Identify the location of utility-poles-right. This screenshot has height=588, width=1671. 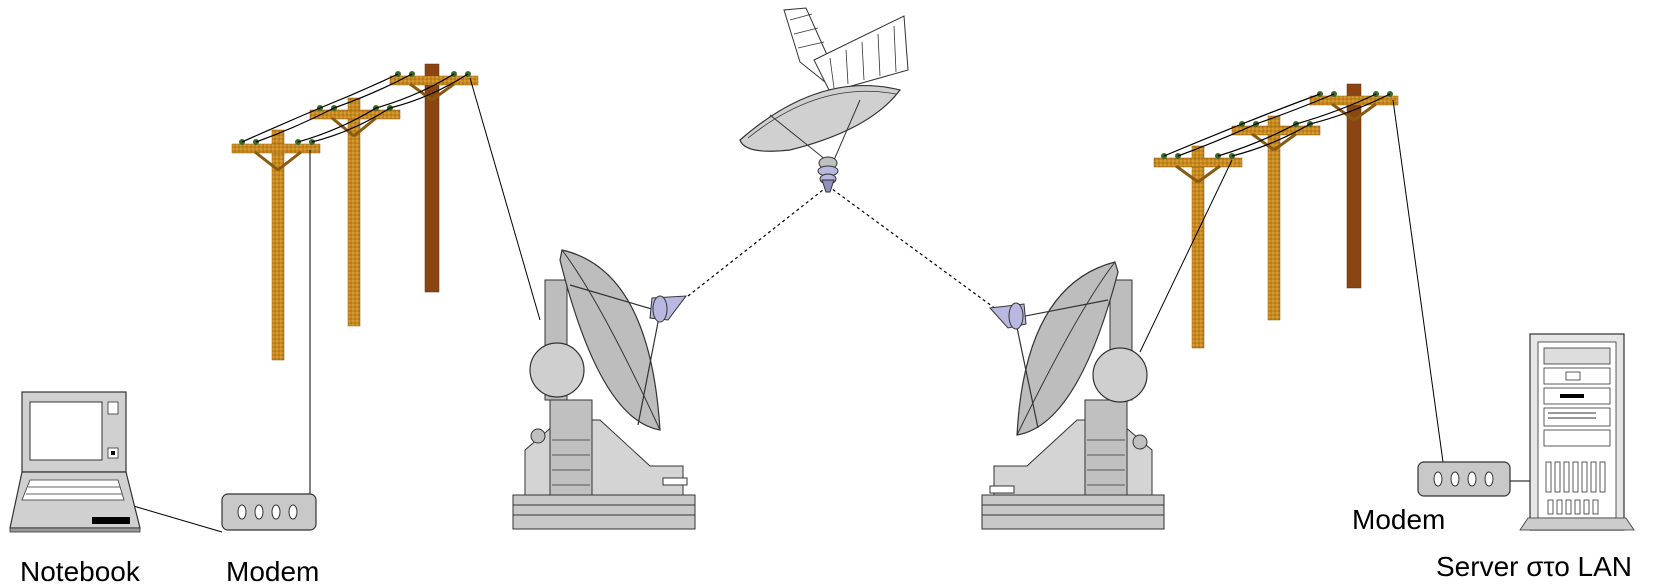
(1276, 216).